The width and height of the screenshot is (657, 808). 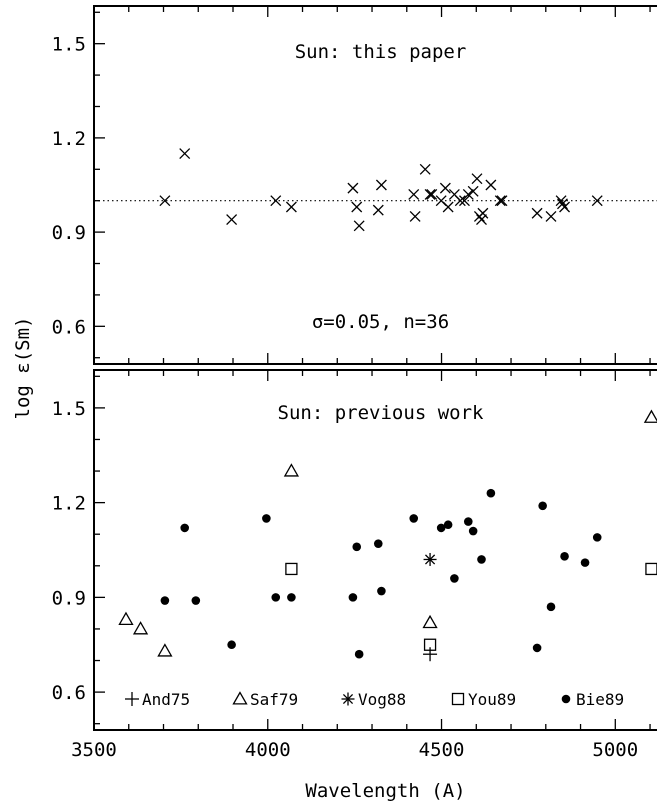 What do you see at coordinates (458, 699) in the screenshot?
I see `legend-marker-square` at bounding box center [458, 699].